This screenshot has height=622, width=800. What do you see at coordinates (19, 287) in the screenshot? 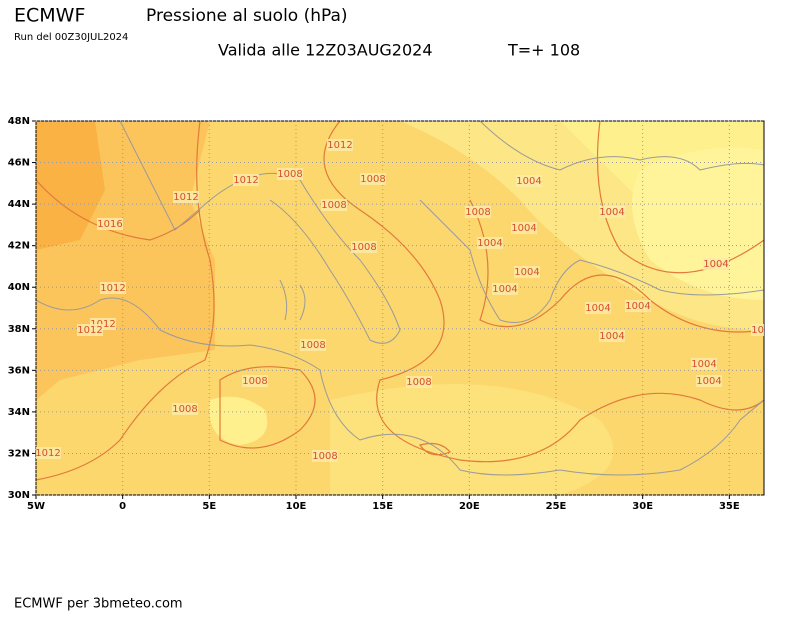
I see `lat-label: 40N` at bounding box center [19, 287].